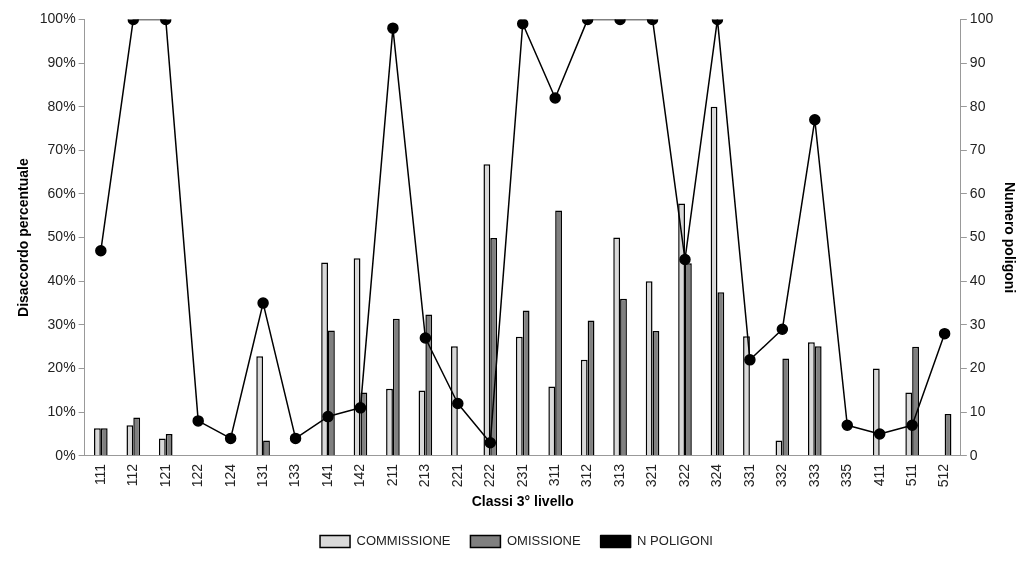 This screenshot has height=570, width=1033. Describe the element at coordinates (61, 105) in the screenshot. I see `y-tick-label: 80%` at that location.